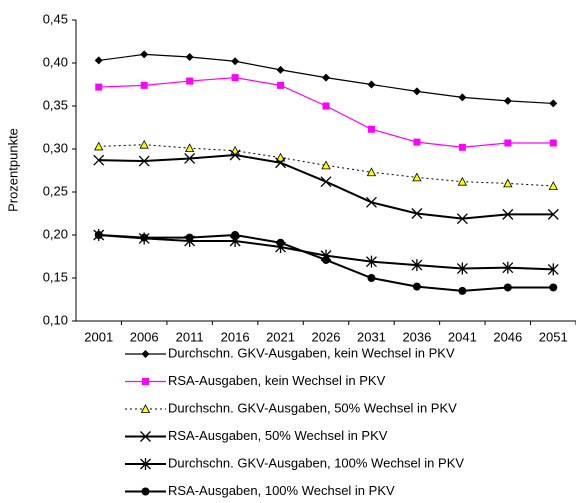  I want to click on legend-label: RSA-Ausgaben, kein Wechsel in PKV, so click(277, 380).